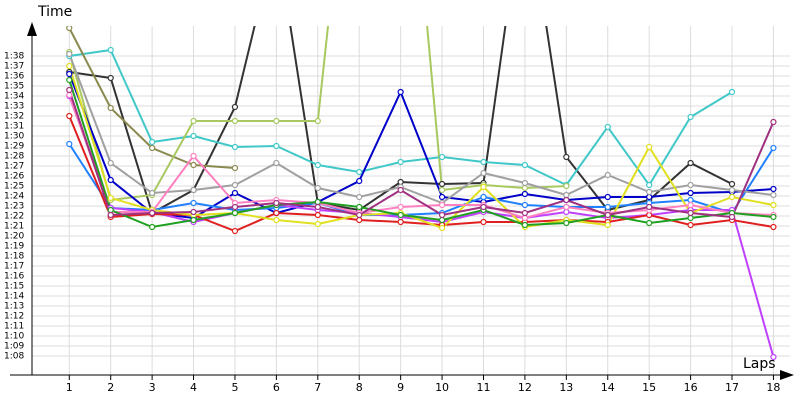  Describe the element at coordinates (759, 364) in the screenshot. I see `x-axis-title: Laps` at that location.